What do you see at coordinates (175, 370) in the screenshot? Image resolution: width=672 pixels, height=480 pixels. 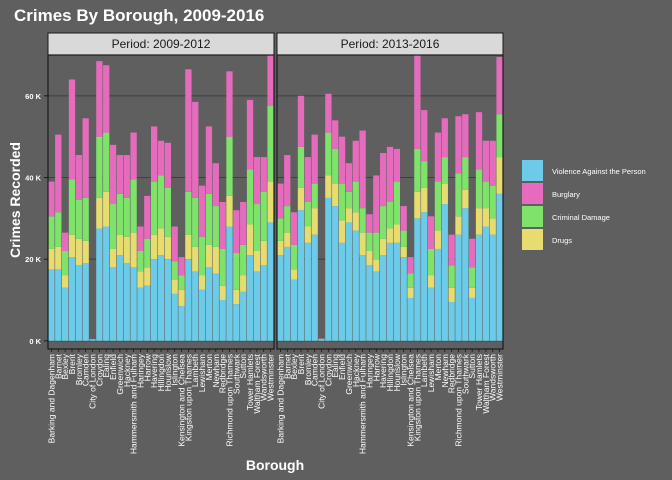 I see `x-tick-label: Islington` at bounding box center [175, 370].